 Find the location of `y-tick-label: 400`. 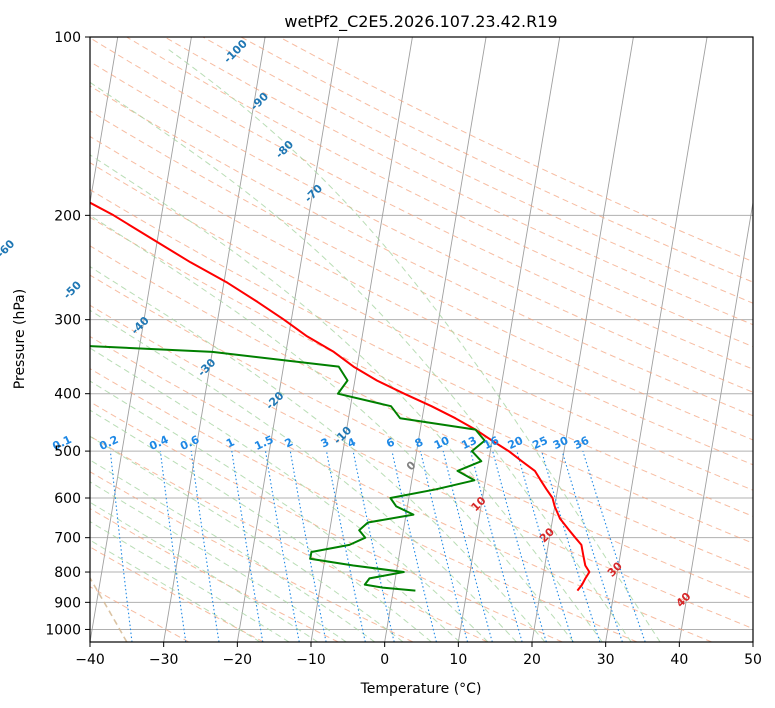

y-tick-label: 400 is located at coordinates (67, 395).